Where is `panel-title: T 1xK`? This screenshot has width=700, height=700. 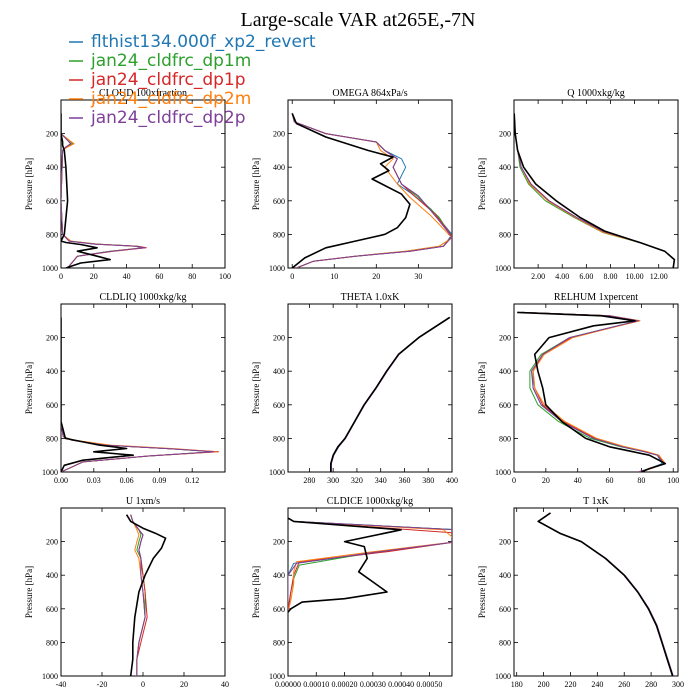
panel-title: T 1xK is located at coordinates (596, 501).